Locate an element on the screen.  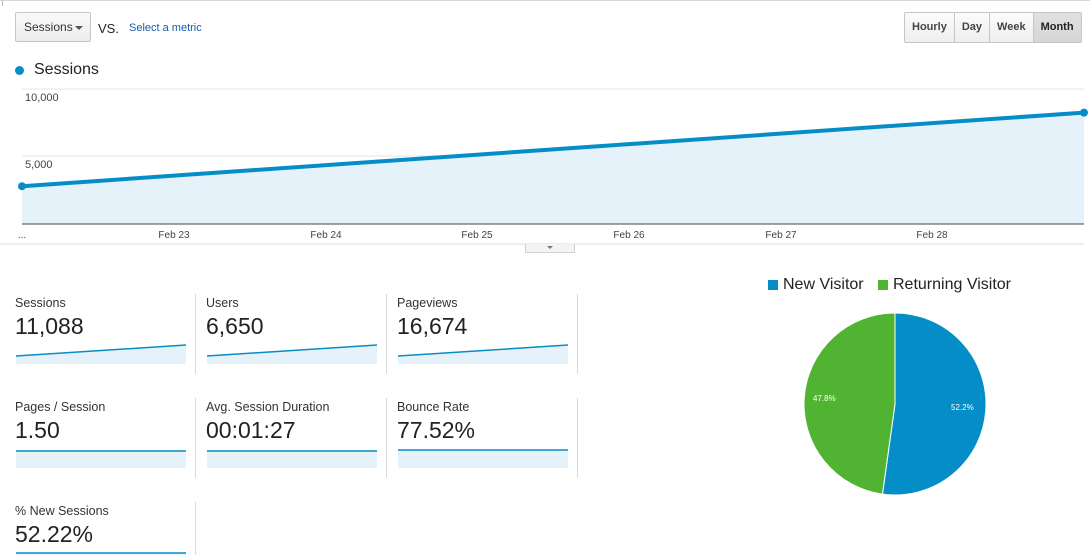
x-tick-label: Feb 26 is located at coordinates (629, 235).